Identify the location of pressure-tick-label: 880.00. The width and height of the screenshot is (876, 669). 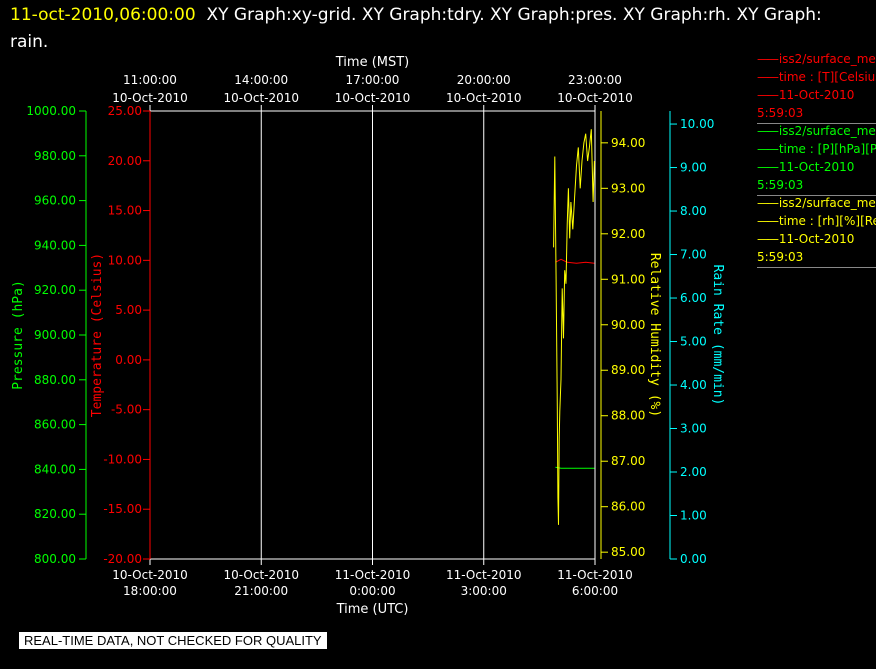
(55, 380).